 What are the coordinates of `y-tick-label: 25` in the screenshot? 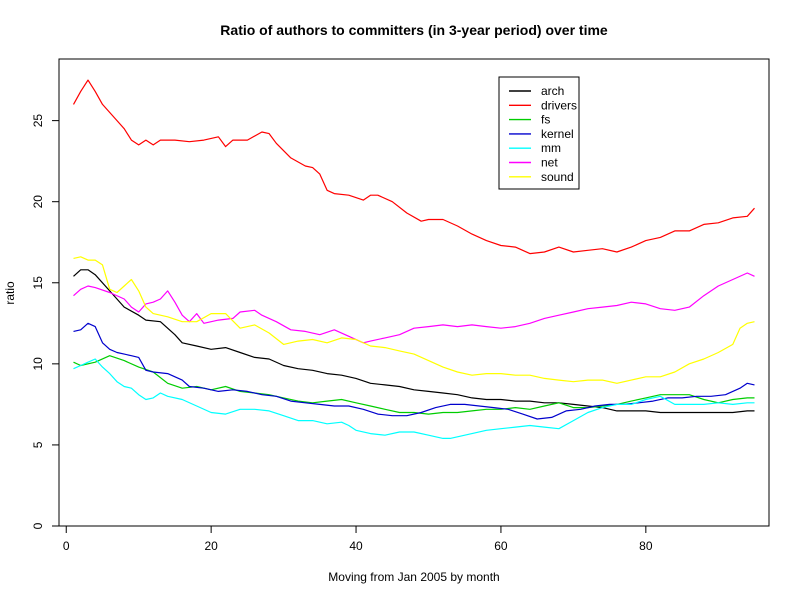 It's located at (38, 121).